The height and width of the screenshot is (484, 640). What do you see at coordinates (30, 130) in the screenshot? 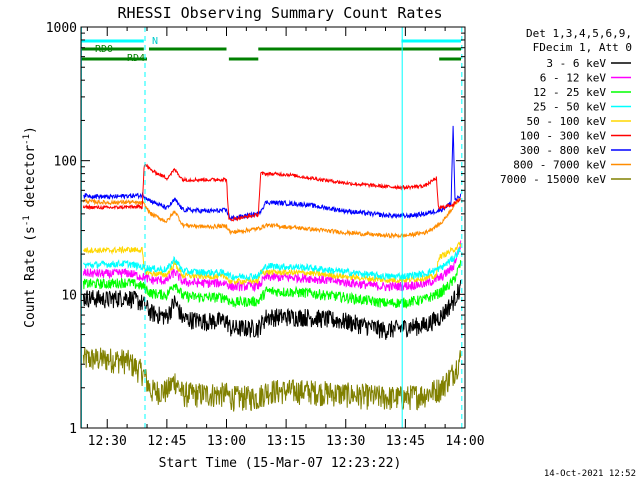
I see `y-axis-label-end: )` at bounding box center [30, 130].